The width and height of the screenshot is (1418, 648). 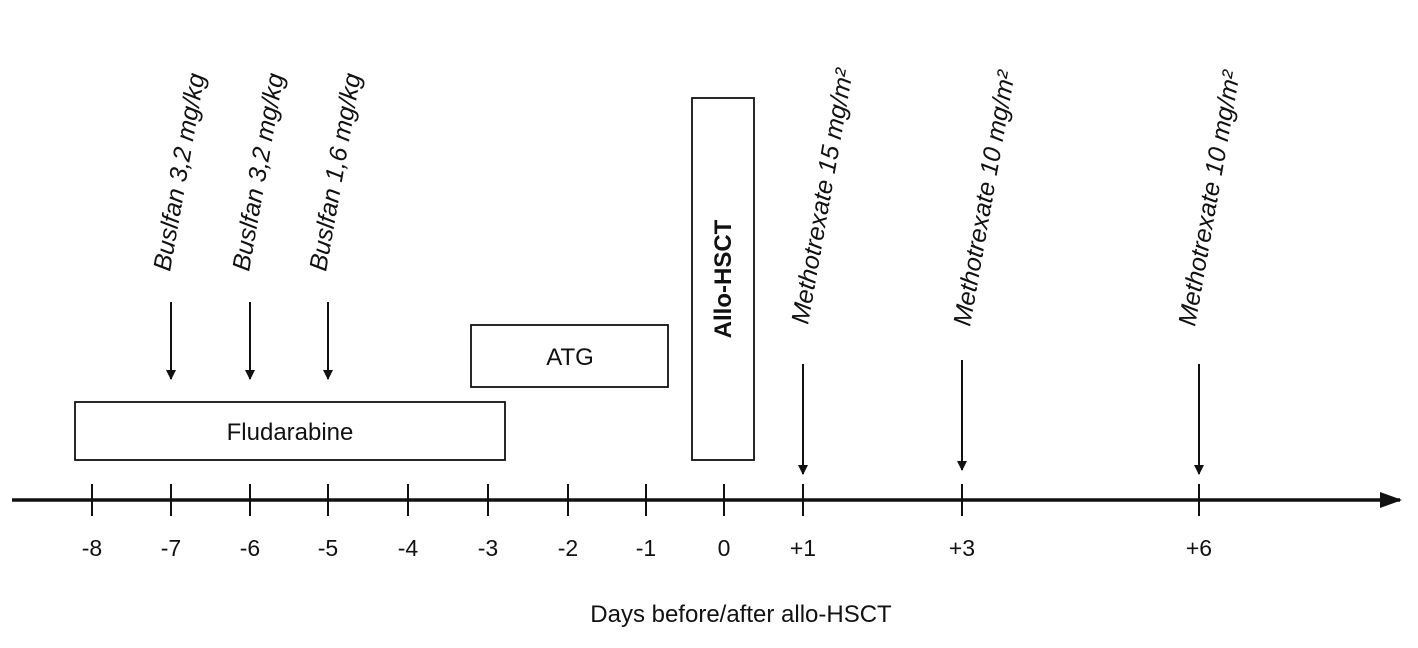 What do you see at coordinates (408, 548) in the screenshot?
I see `tick-label: -4` at bounding box center [408, 548].